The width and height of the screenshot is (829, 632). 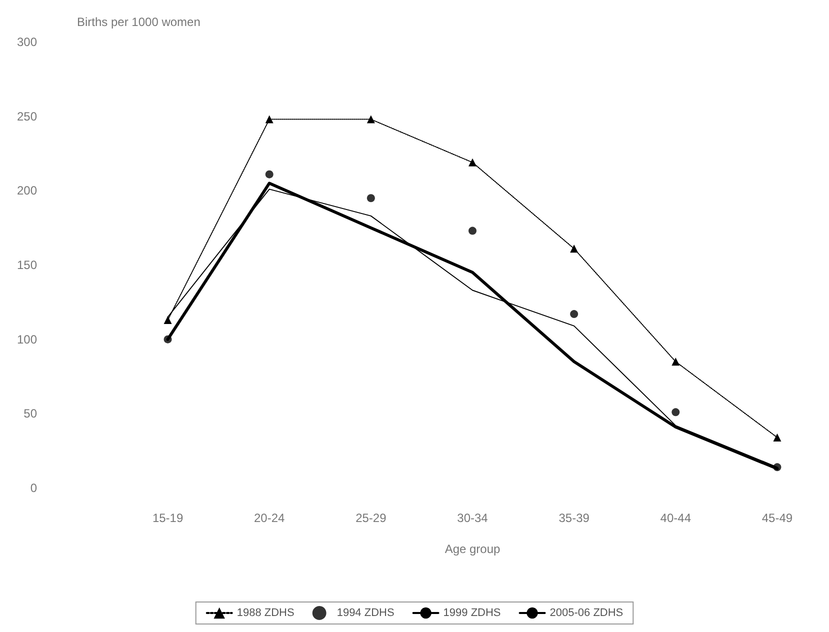 What do you see at coordinates (574, 518) in the screenshot?
I see `x-tick-label: 35-39` at bounding box center [574, 518].